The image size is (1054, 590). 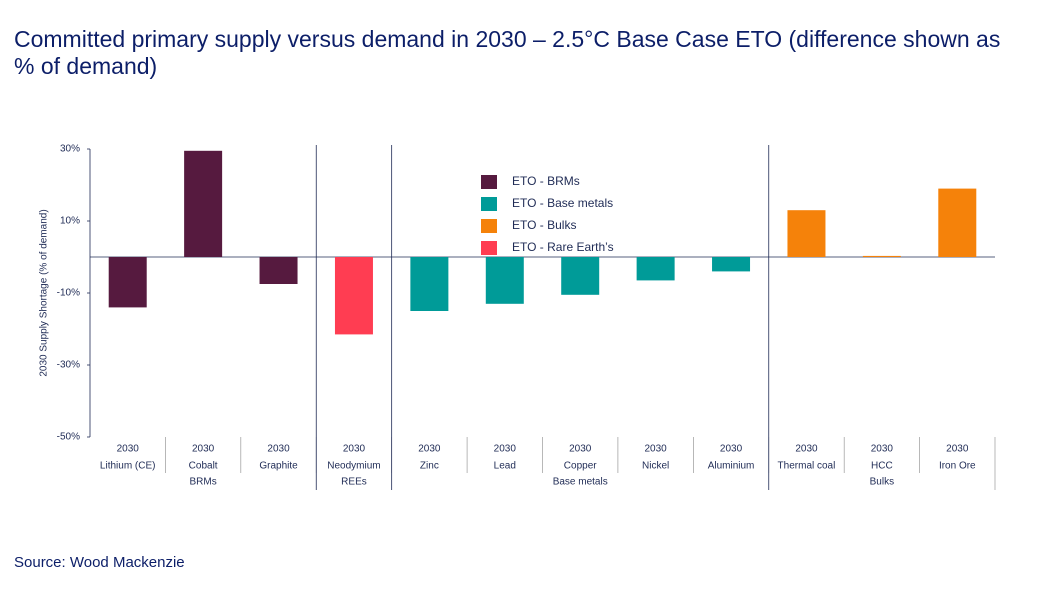 What do you see at coordinates (882, 482) in the screenshot?
I see `group-label: Bulks` at bounding box center [882, 482].